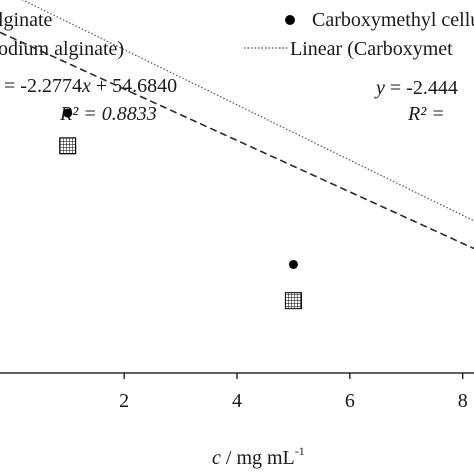  I want to click on x-axis-label-superscript: -1, so click(300, 451).